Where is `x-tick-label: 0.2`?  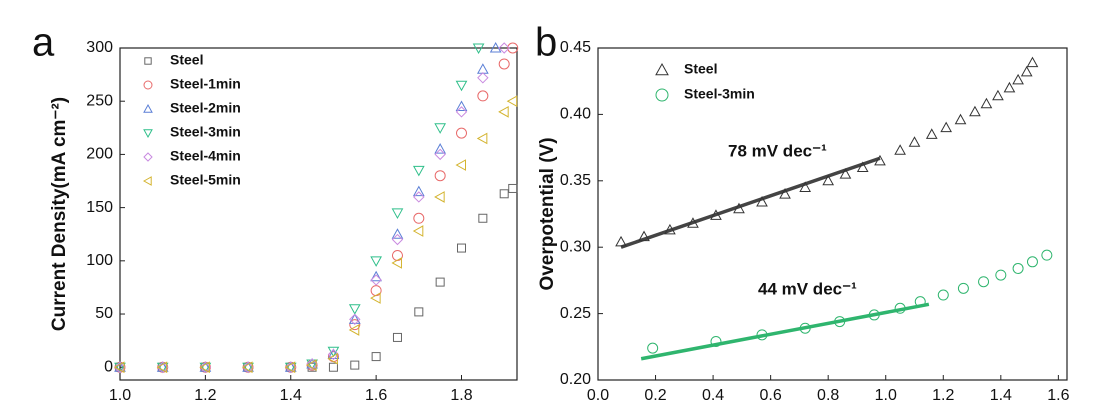 x-tick-label: 0.2 is located at coordinates (655, 395).